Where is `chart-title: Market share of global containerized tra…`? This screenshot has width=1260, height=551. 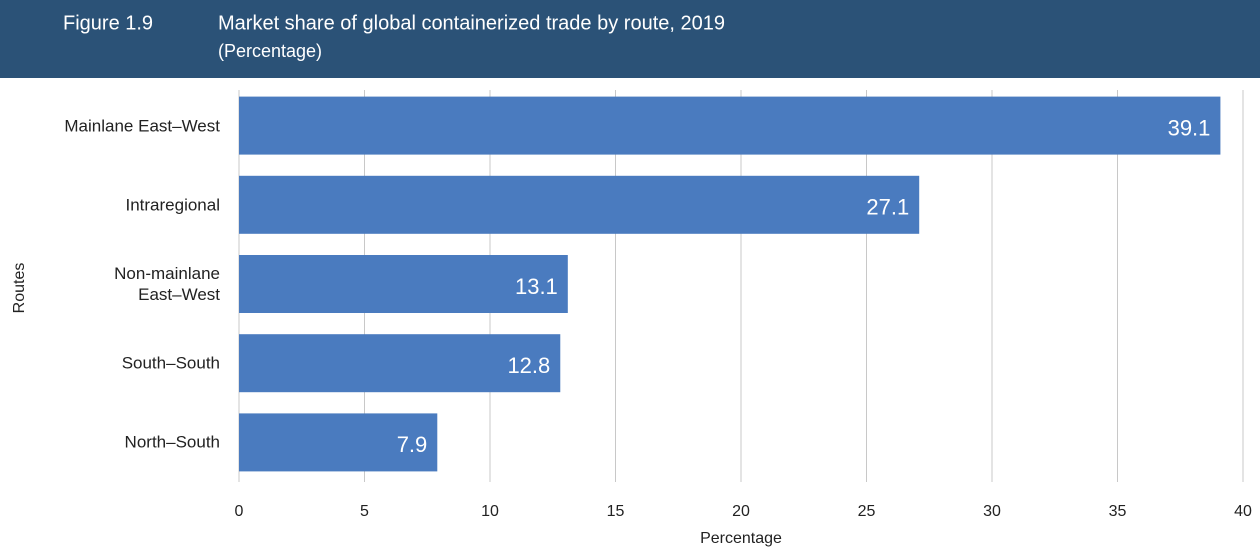 chart-title: Market share of global containerized tra… is located at coordinates (471, 23).